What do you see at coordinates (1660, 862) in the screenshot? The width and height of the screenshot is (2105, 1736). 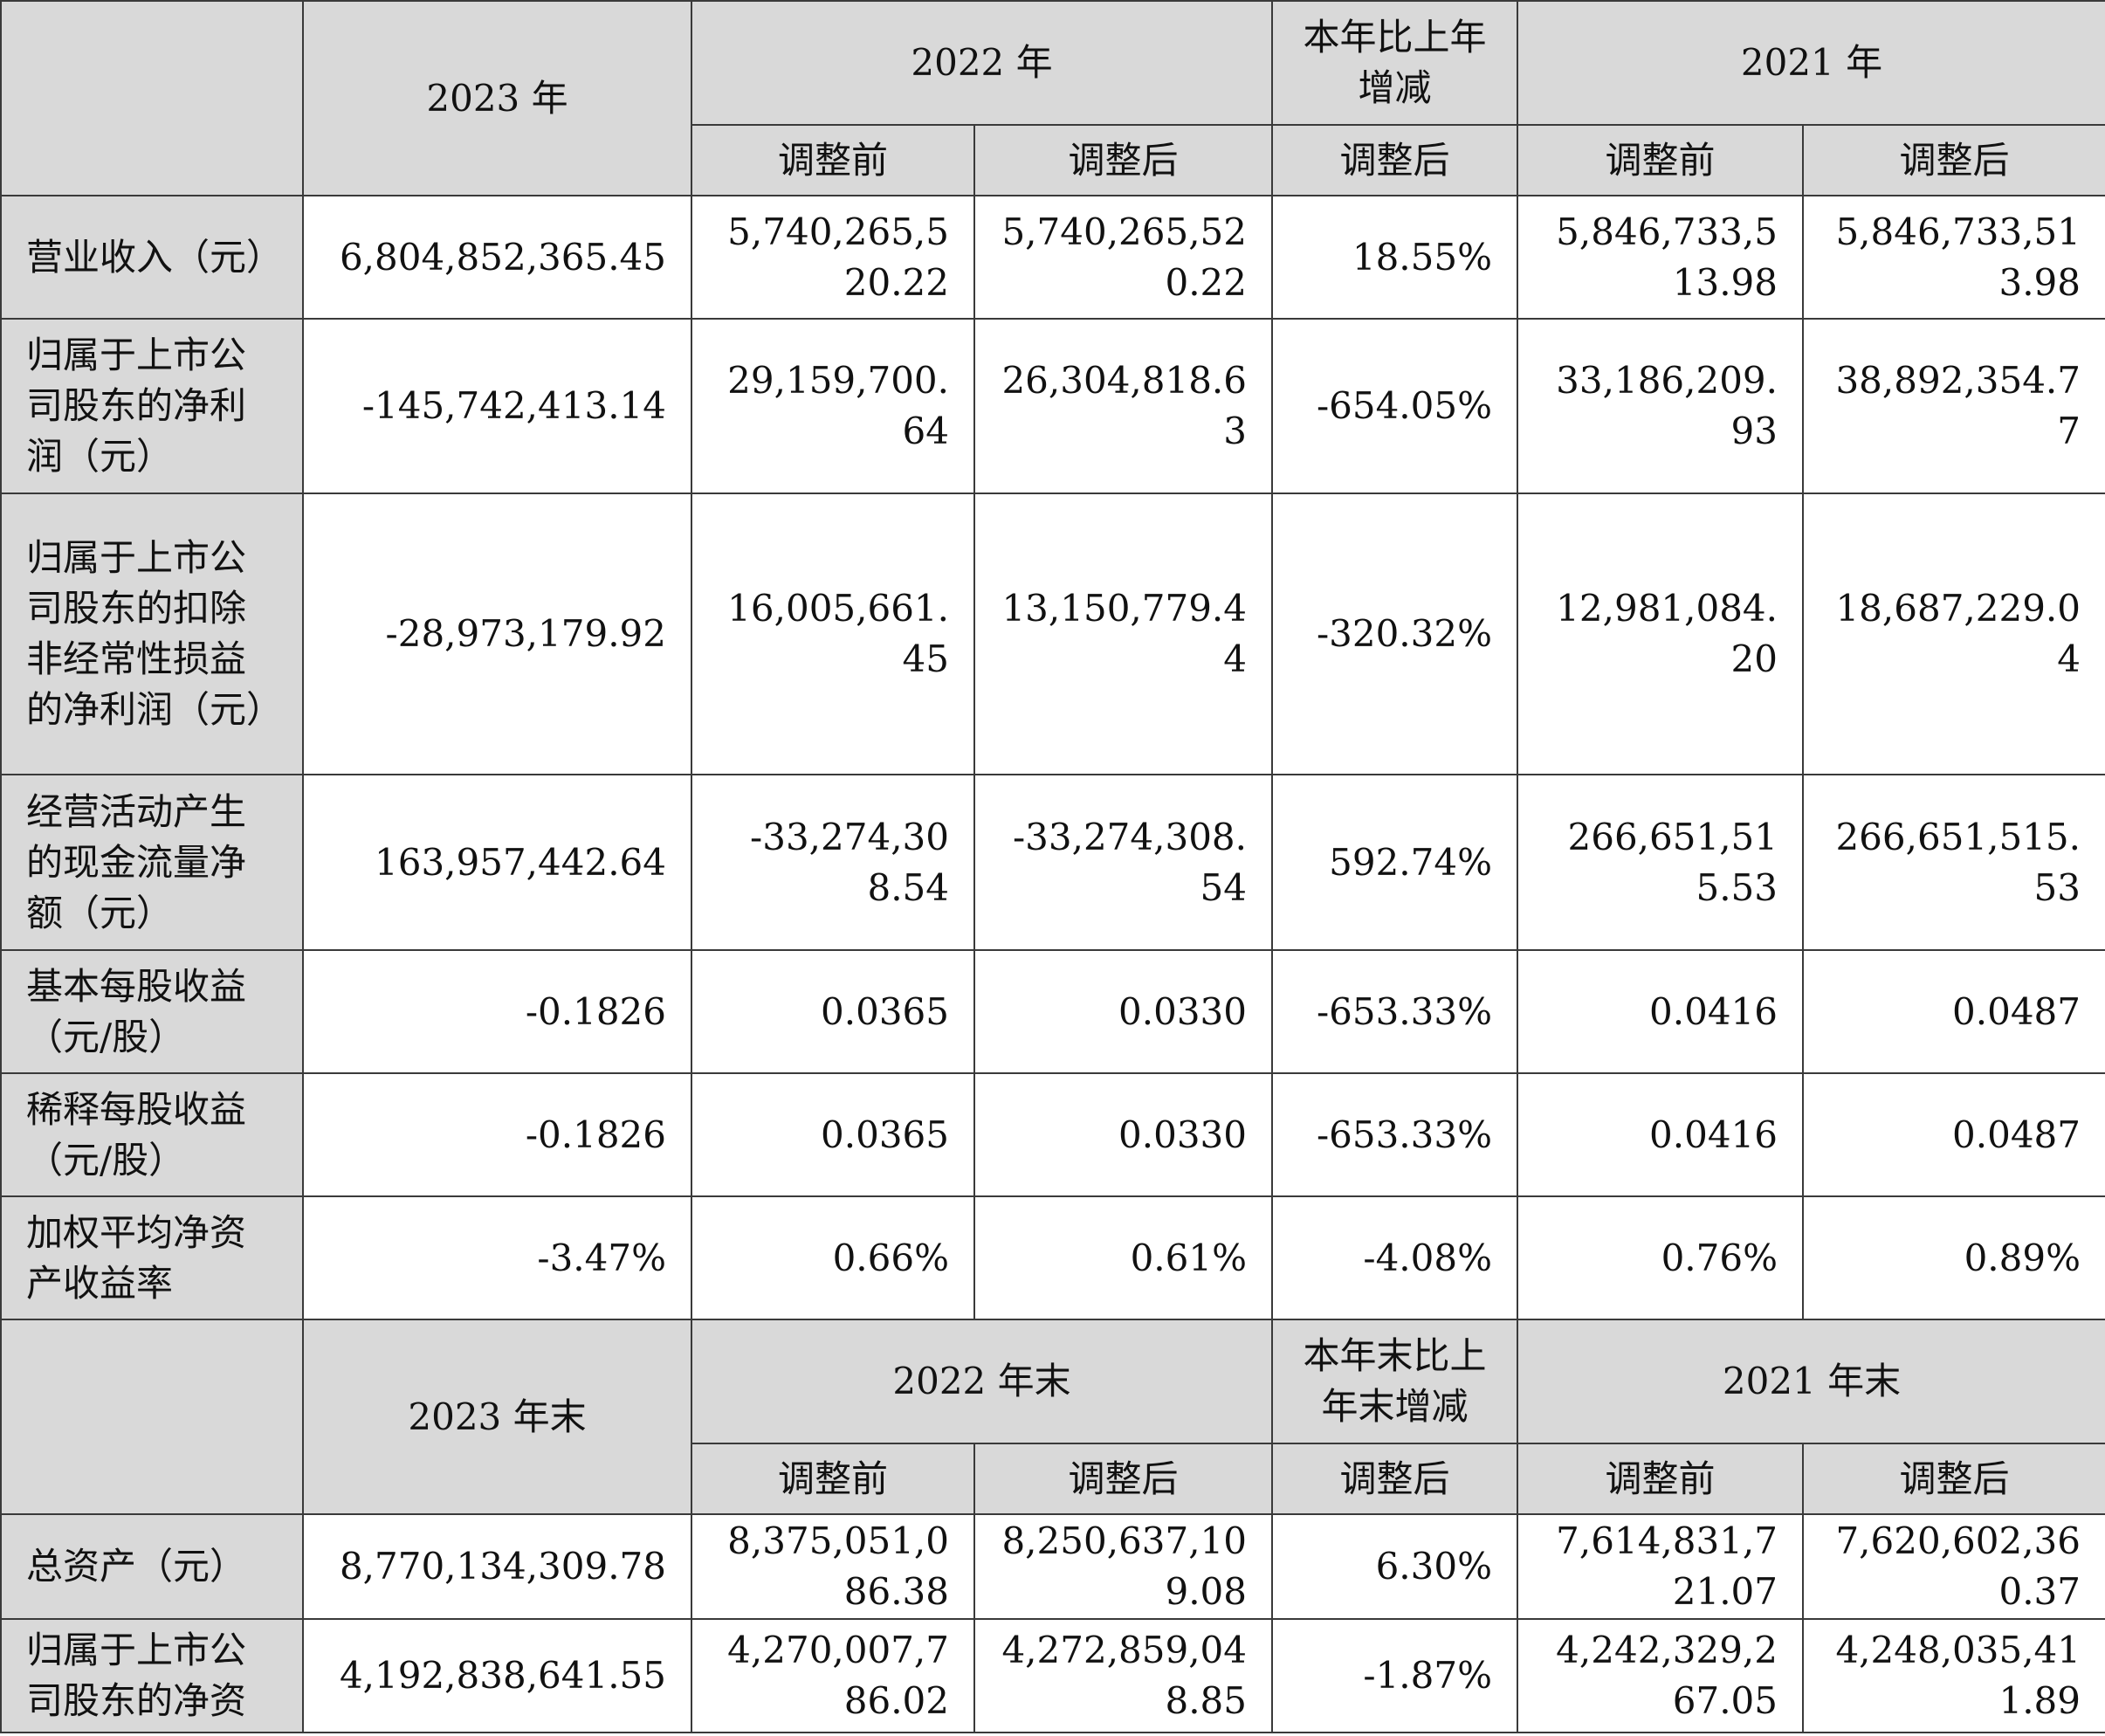 I see `cell-2021-before: 266,651,515.53` at bounding box center [1660, 862].